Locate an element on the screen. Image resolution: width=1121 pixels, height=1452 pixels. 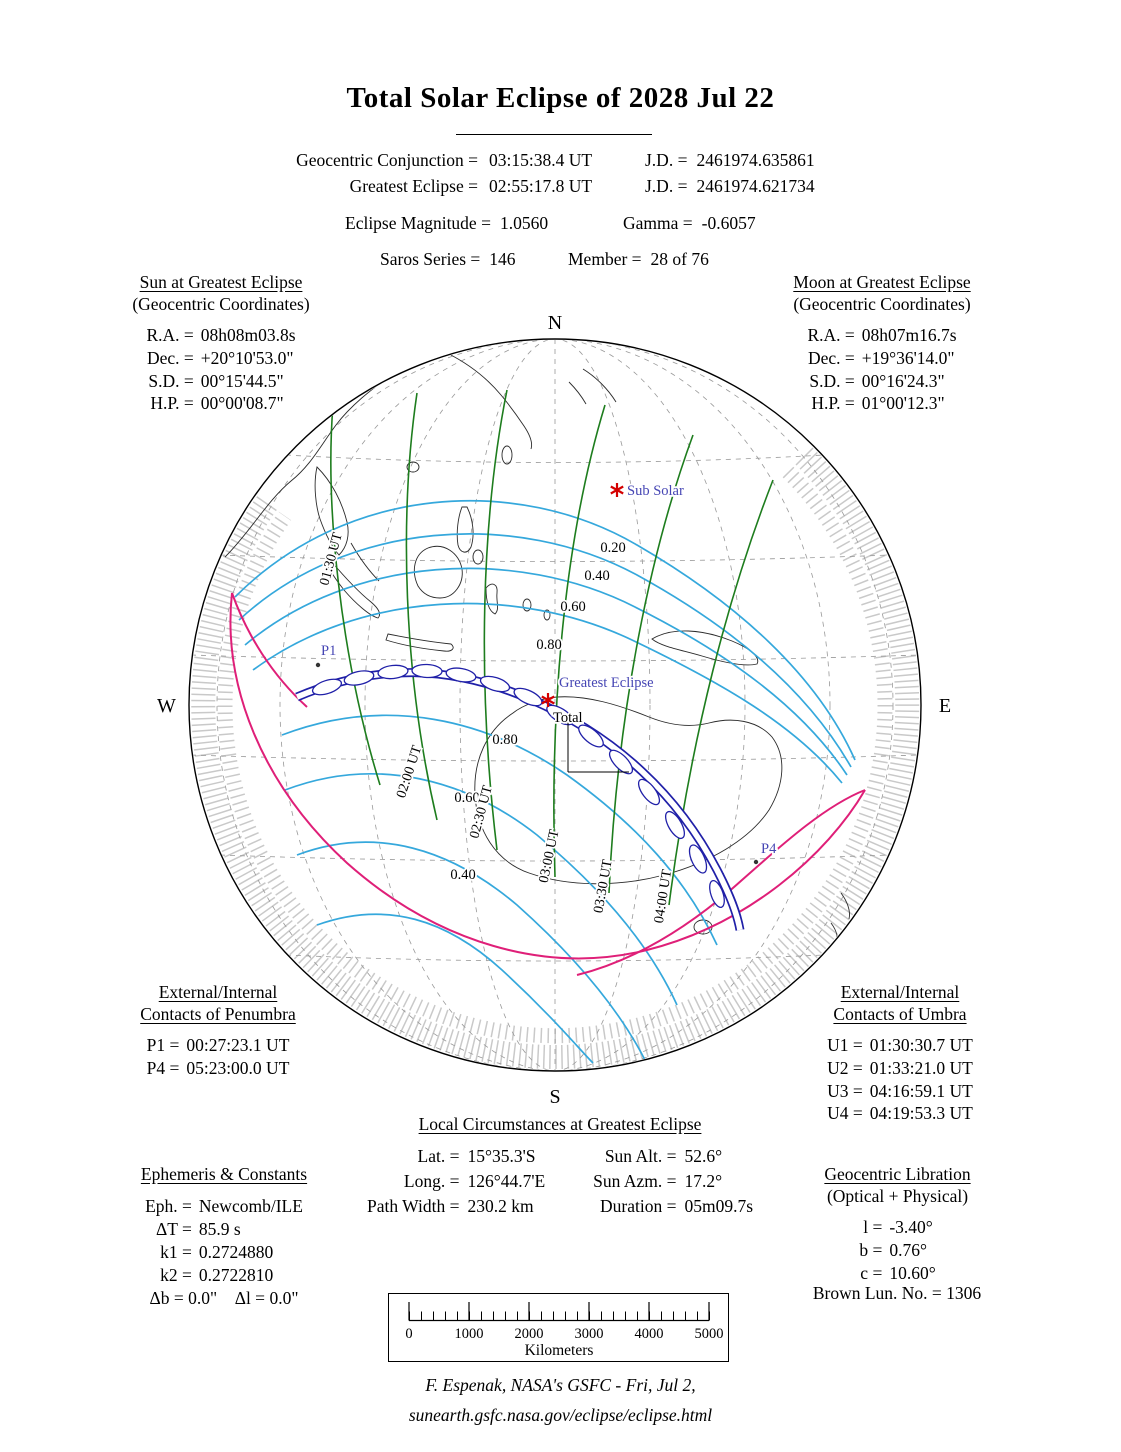
greatest-jd-value: 2461974.621734 is located at coordinates (755, 186).